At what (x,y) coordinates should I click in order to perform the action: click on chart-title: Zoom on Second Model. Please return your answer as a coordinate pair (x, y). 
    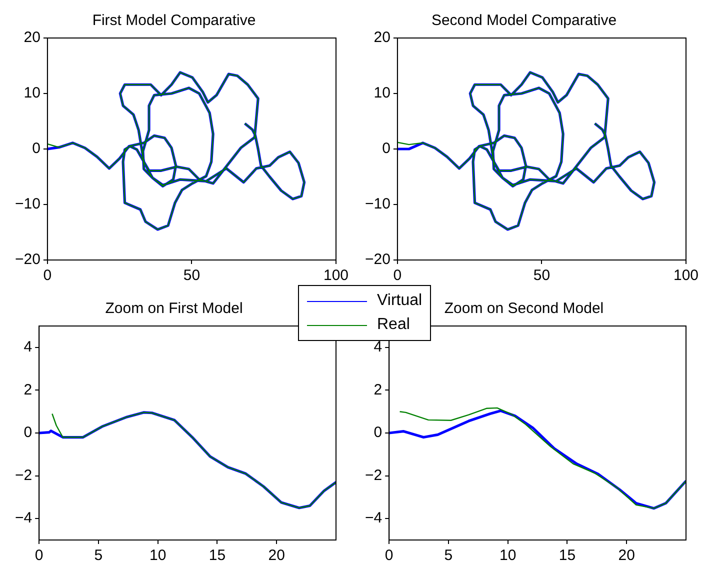
    Looking at the image, I should click on (524, 309).